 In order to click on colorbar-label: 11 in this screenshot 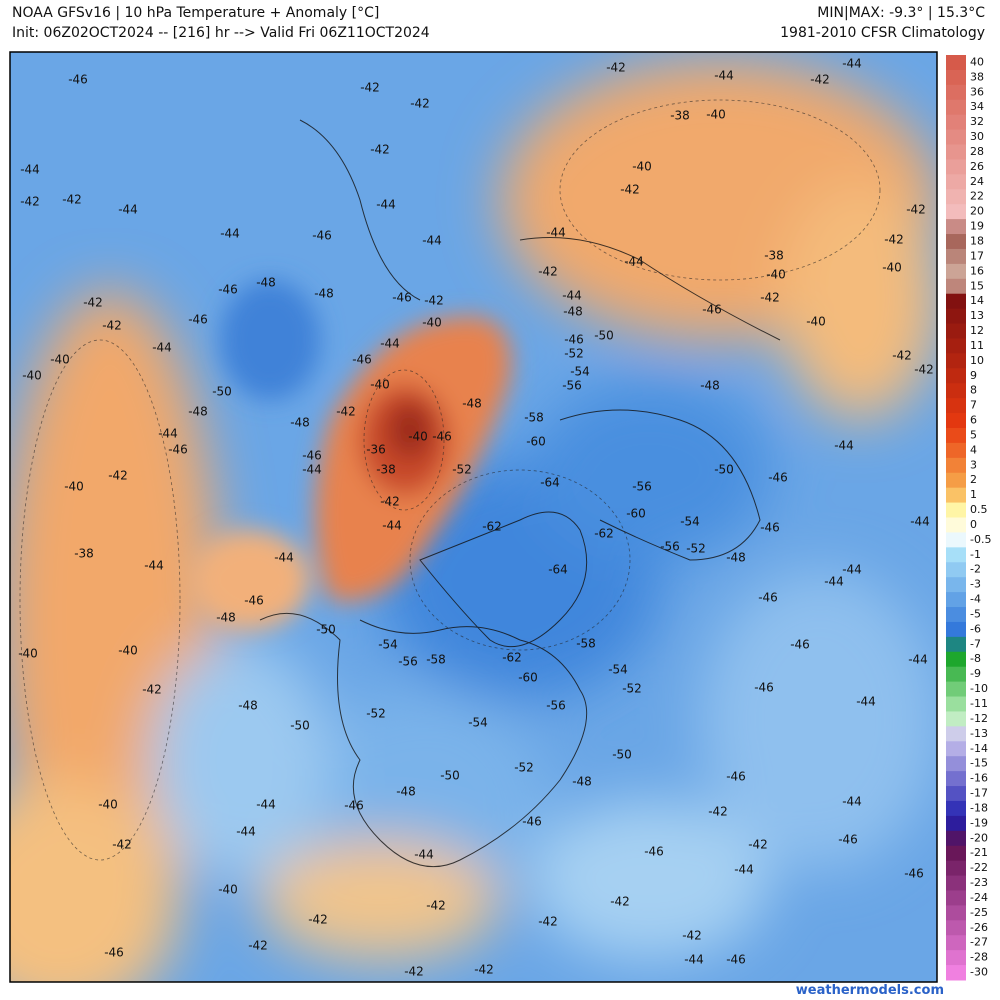, I will do `click(977, 345)`.